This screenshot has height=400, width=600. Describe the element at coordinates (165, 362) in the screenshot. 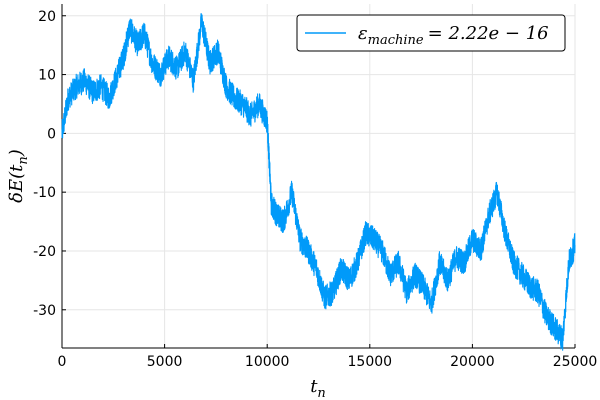

I see `x-tick-label: 5000` at that location.